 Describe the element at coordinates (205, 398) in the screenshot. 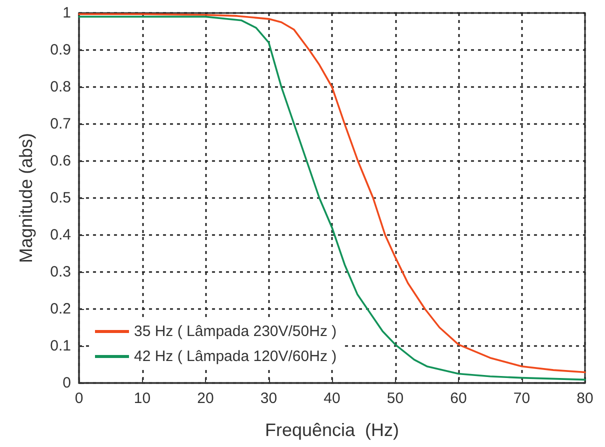

I see `x-tick-label: 20` at that location.